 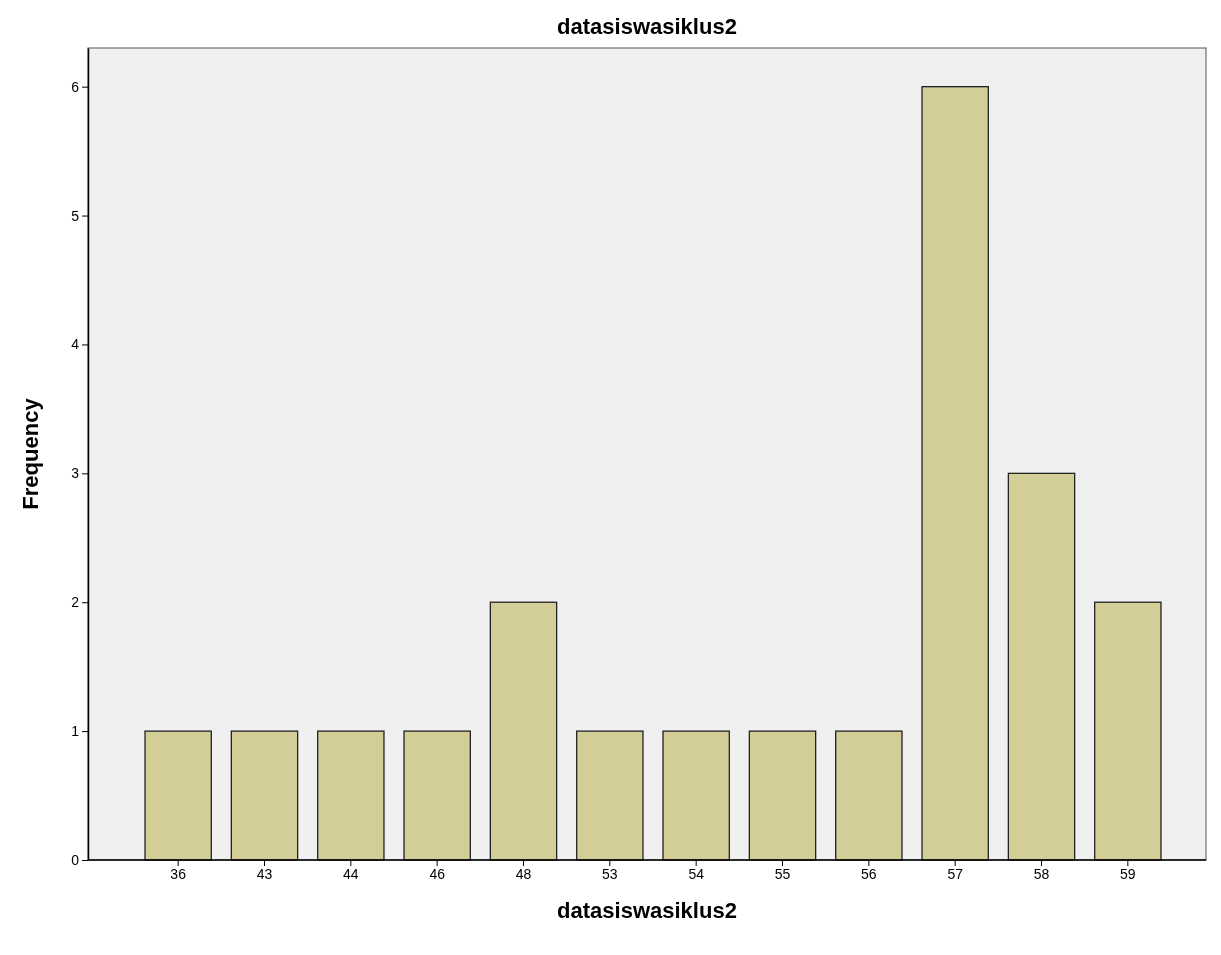 I want to click on x-tick-label: 48, so click(x=523, y=873).